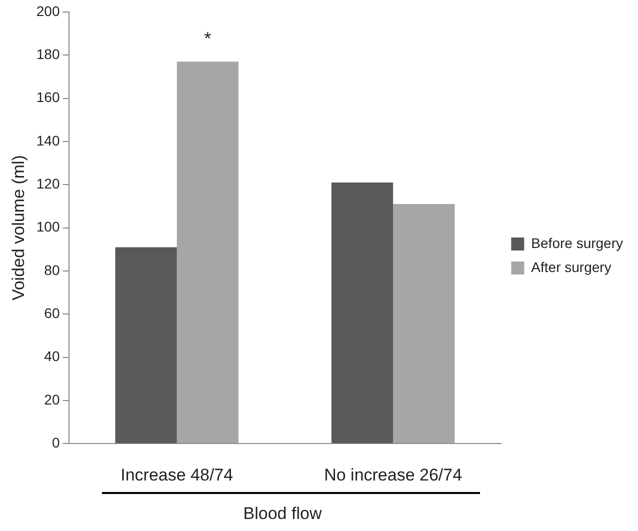 This screenshot has width=638, height=531. I want to click on annotation: *, so click(208, 38).